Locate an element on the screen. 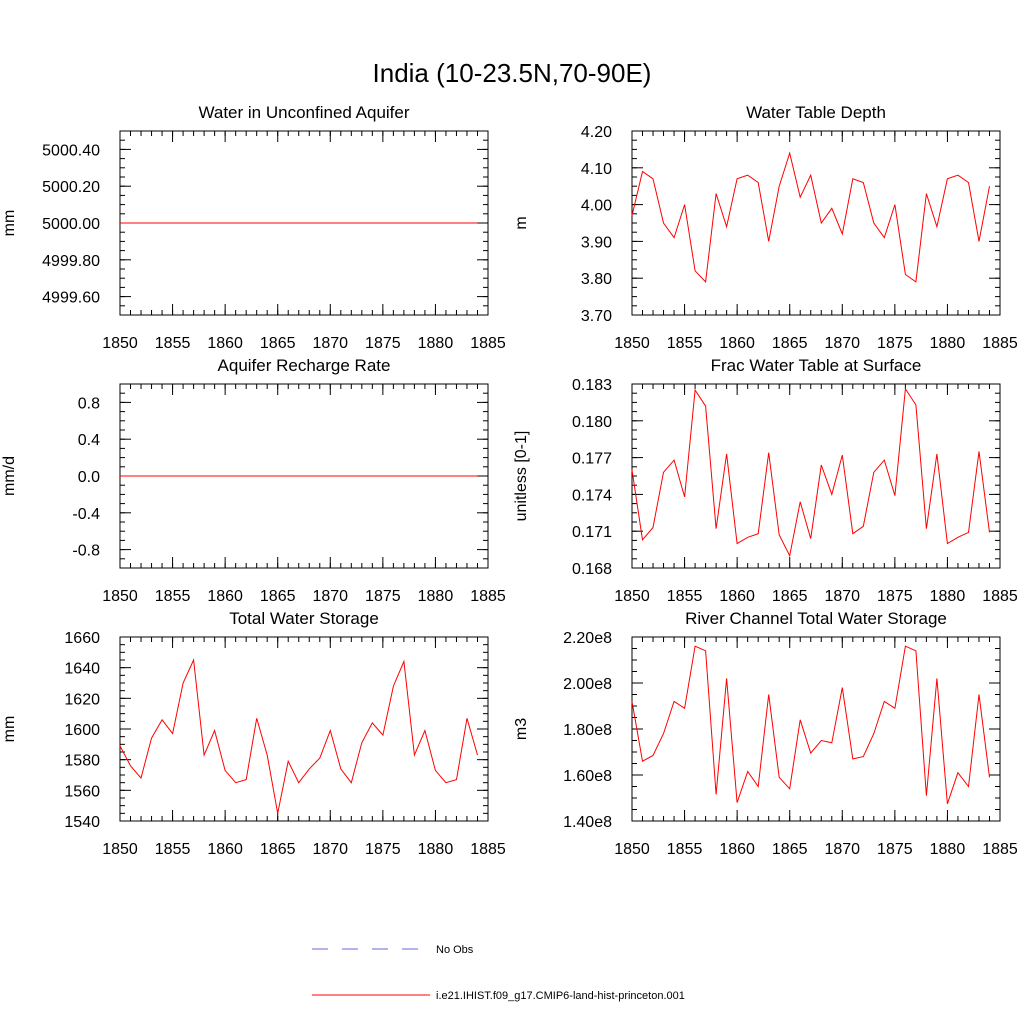 This screenshot has height=1024, width=1024. y-tick-label: 0.183 is located at coordinates (592, 385).